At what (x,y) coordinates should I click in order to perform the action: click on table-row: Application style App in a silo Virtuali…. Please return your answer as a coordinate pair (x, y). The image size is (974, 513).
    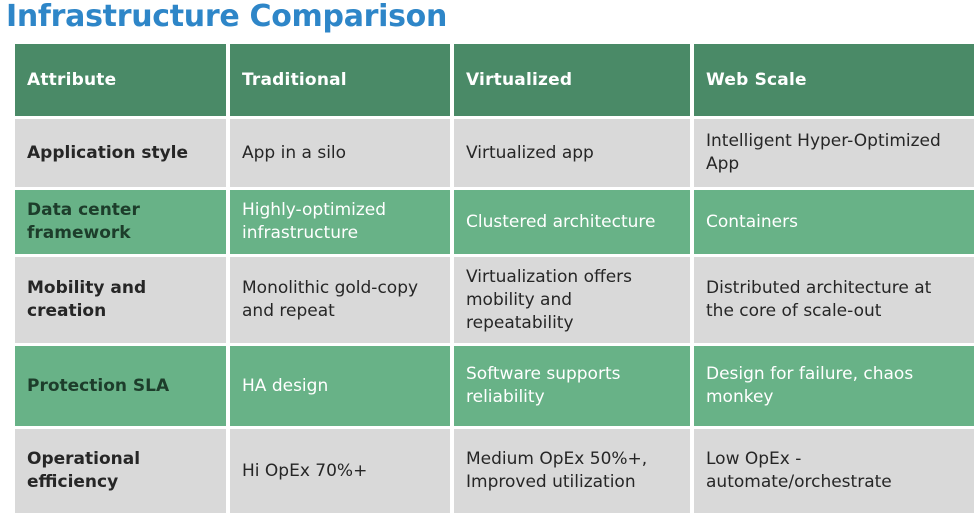
    Looking at the image, I should click on (494, 154).